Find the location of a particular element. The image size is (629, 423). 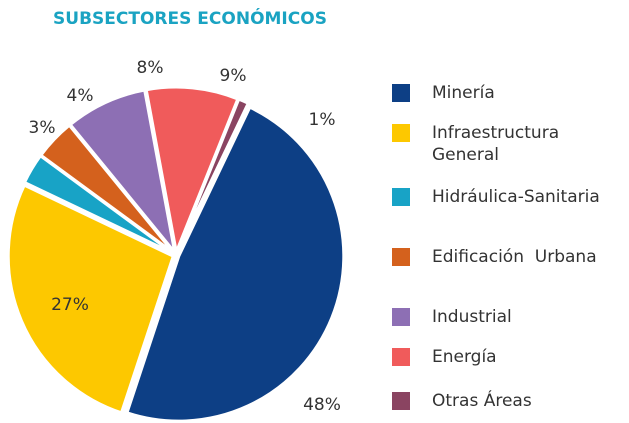

legend-label: Energía is located at coordinates (464, 357).